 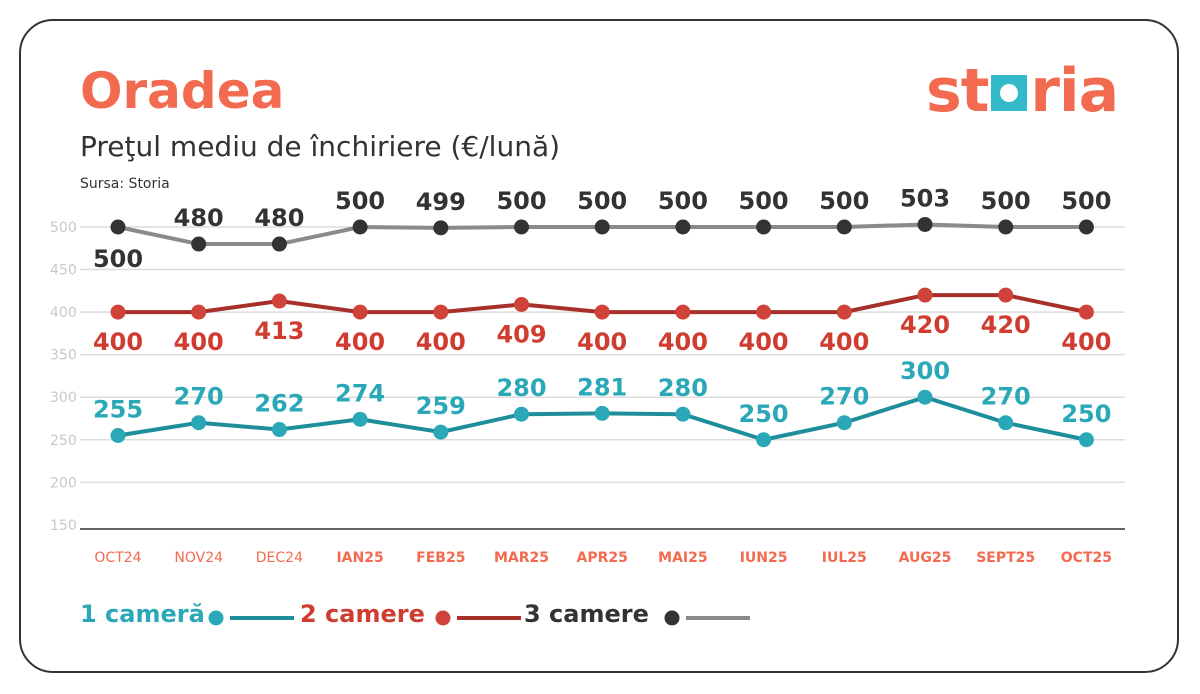 What do you see at coordinates (320, 146) in the screenshot?
I see `chart-subtitle: Preţul mediu de închiriere (€/lună)` at bounding box center [320, 146].